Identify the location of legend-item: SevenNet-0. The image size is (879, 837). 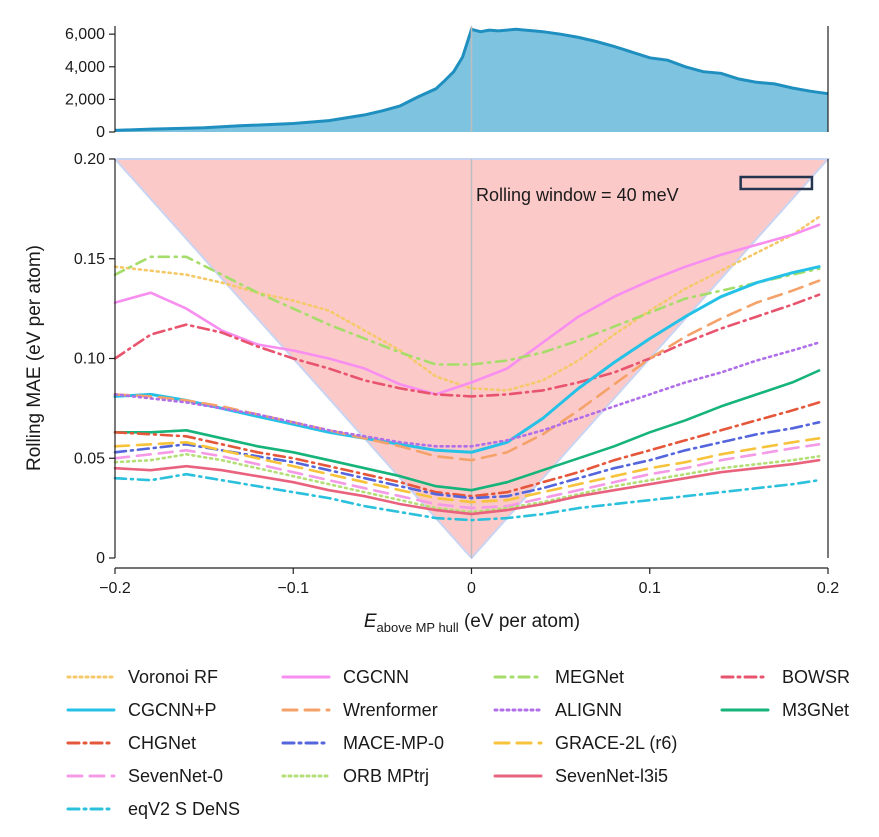
(144, 776).